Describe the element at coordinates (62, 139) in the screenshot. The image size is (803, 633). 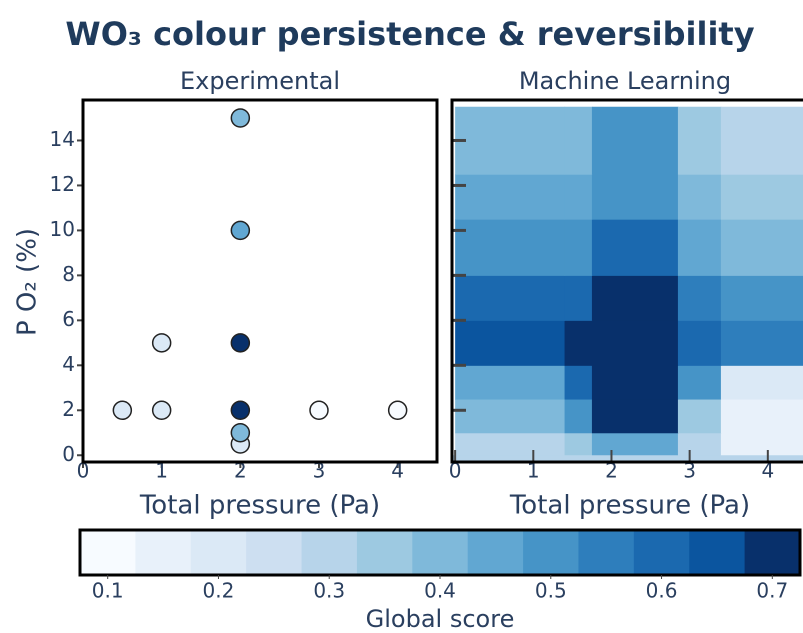
I see `y-tick-label: 14` at that location.